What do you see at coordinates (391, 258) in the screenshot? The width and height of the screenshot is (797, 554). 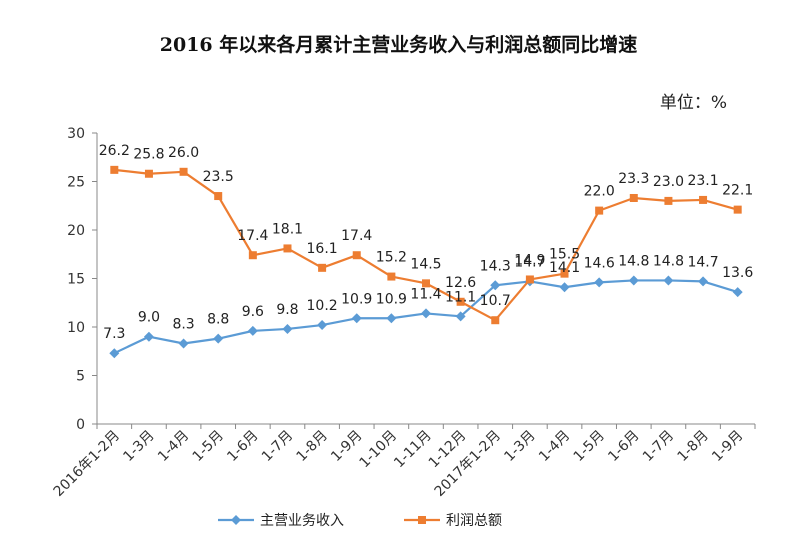 I see `series-2-data-label: 15.2` at bounding box center [391, 258].